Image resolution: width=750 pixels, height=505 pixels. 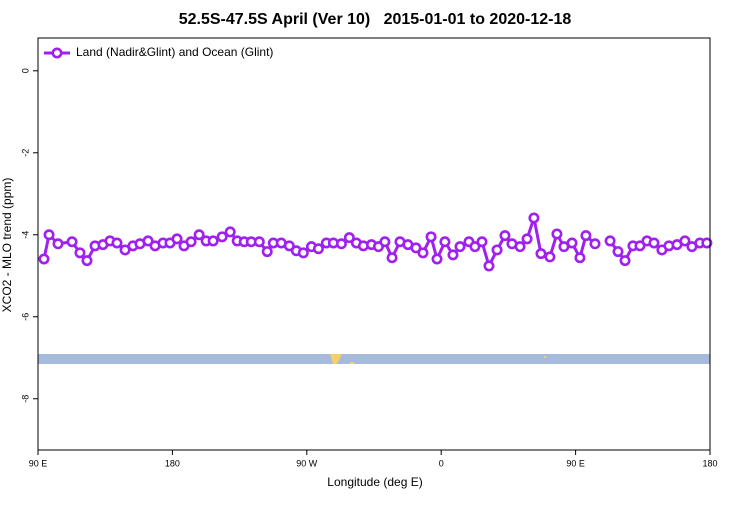 What do you see at coordinates (7, 245) in the screenshot?
I see `y-axis-label: XCO2 - MLO trend (ppm)` at bounding box center [7, 245].